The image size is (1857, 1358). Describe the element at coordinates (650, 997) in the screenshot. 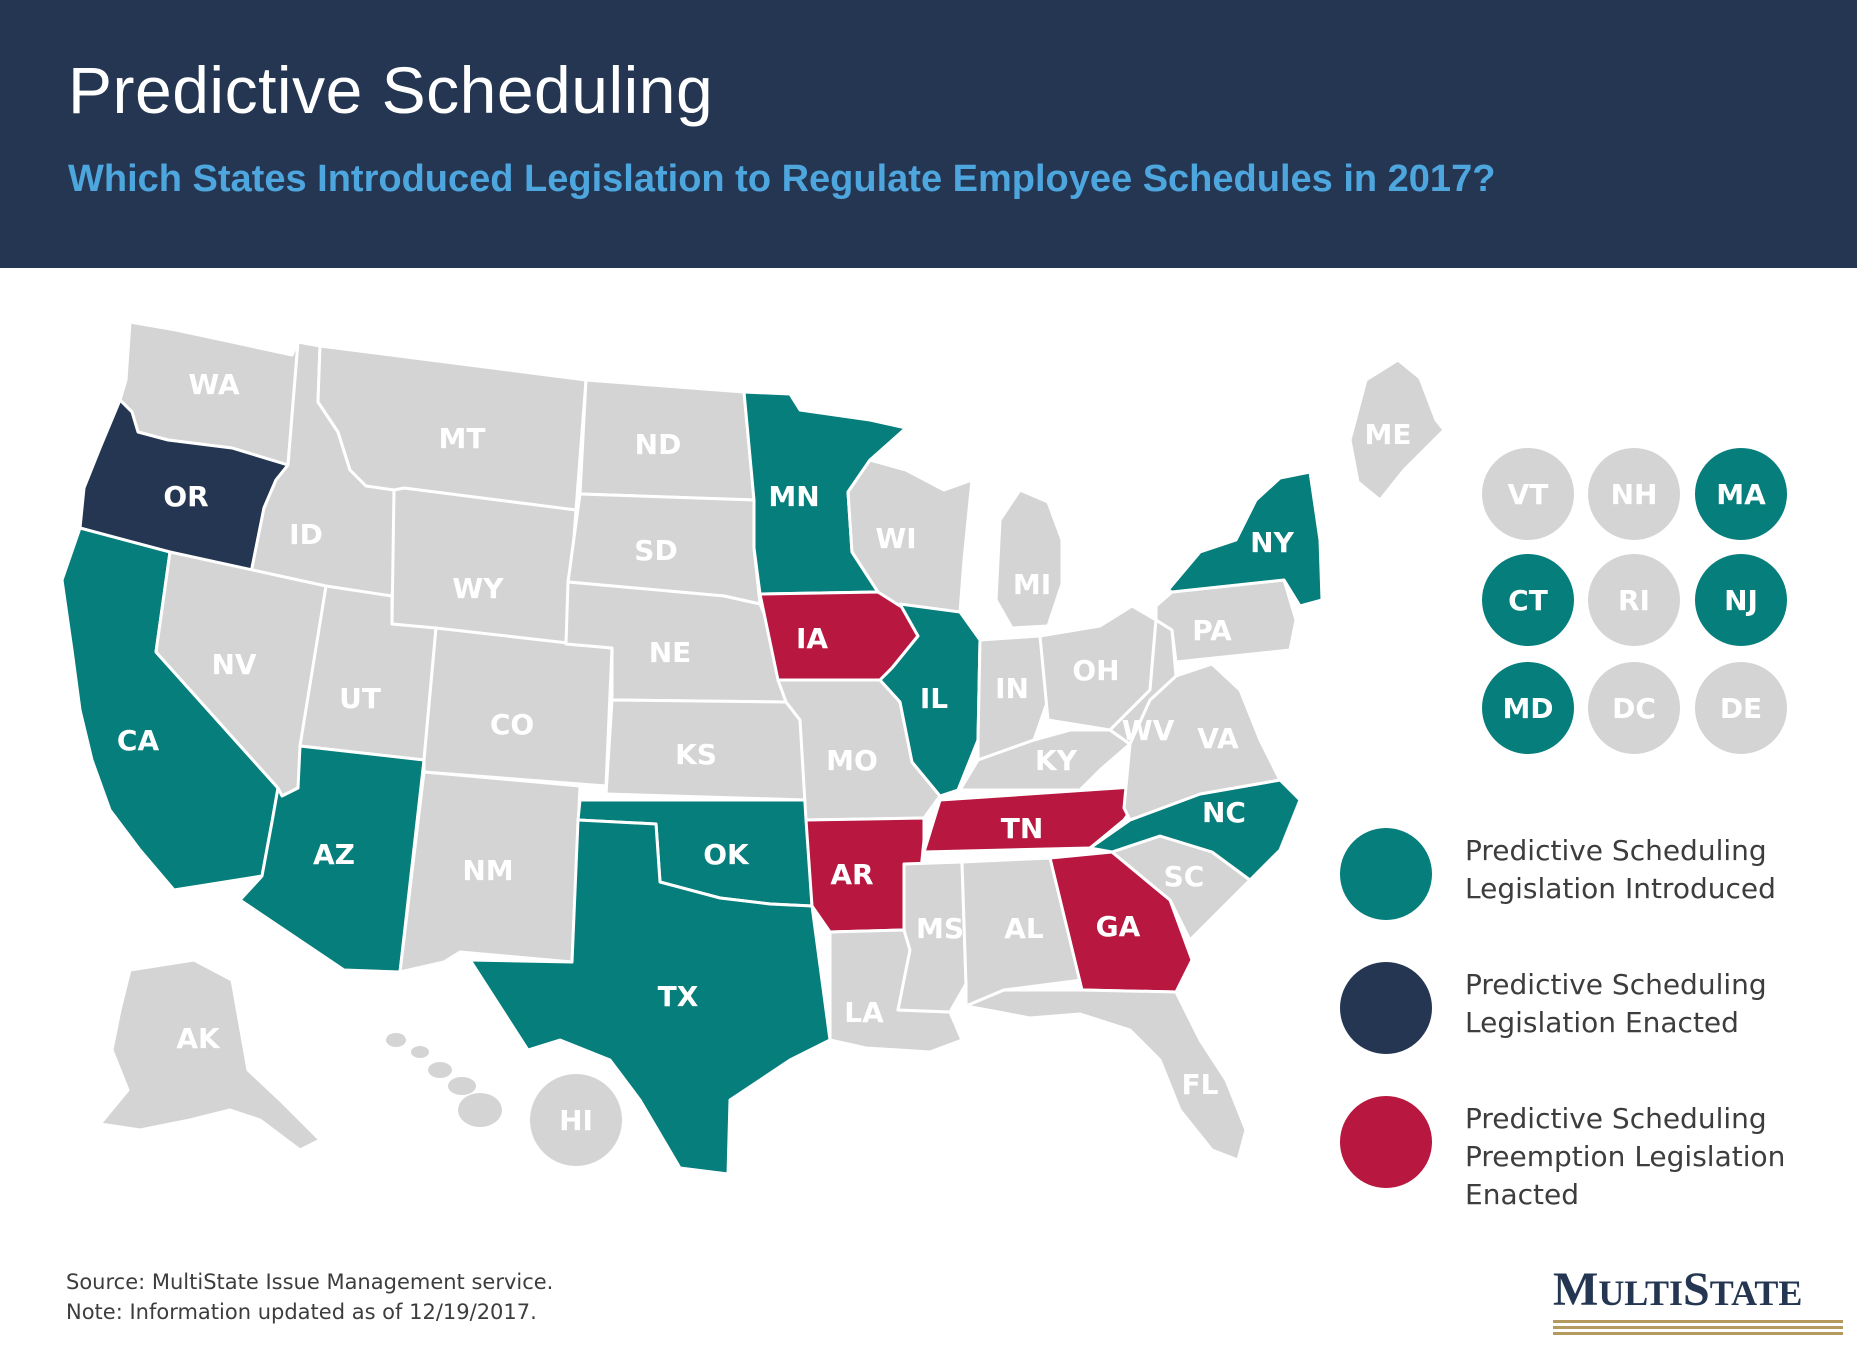

I see `state-tx` at that location.